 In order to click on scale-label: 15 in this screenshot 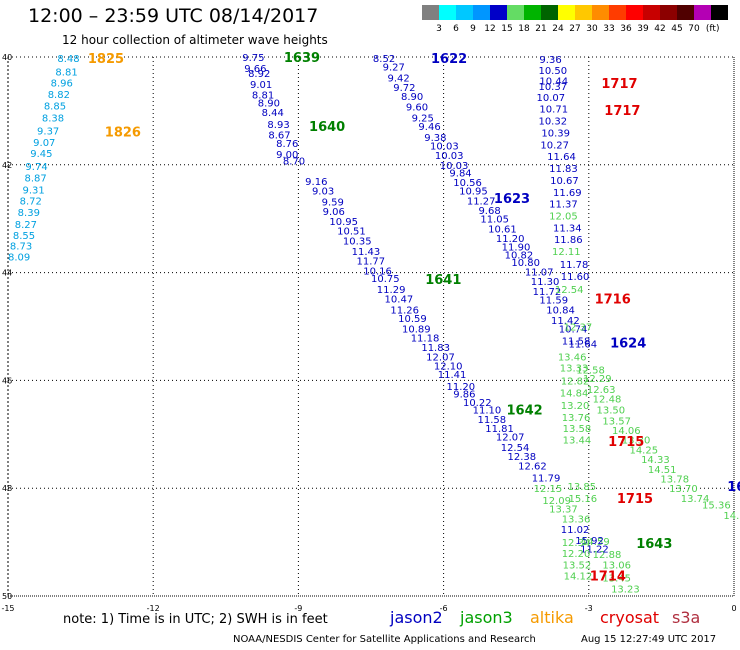, I will do `click(507, 29)`.